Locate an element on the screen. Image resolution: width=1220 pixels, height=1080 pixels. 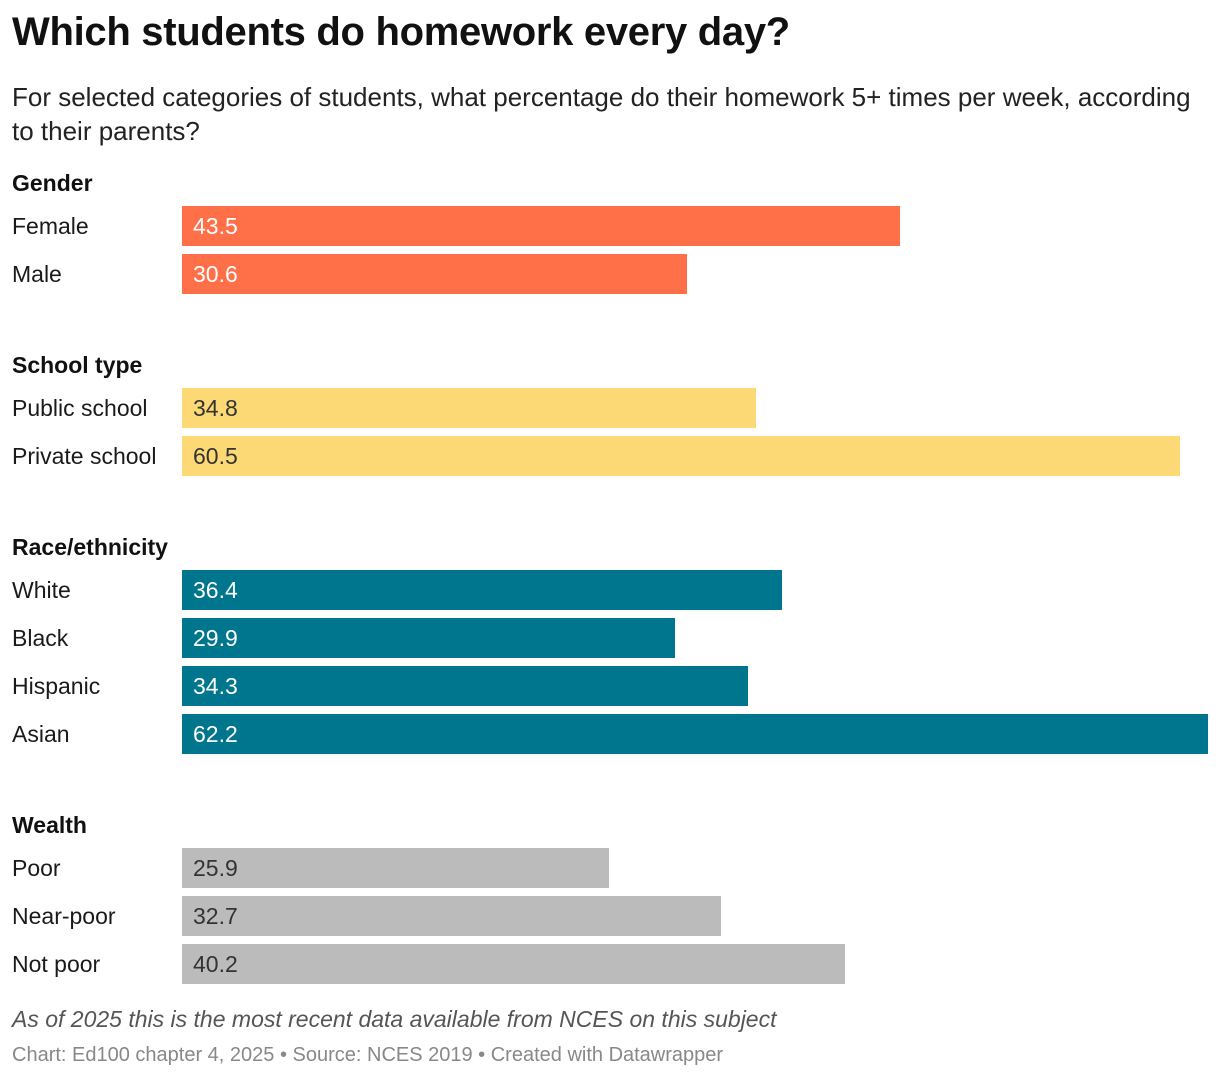
bar-value-label: 62.2 is located at coordinates (215, 734).